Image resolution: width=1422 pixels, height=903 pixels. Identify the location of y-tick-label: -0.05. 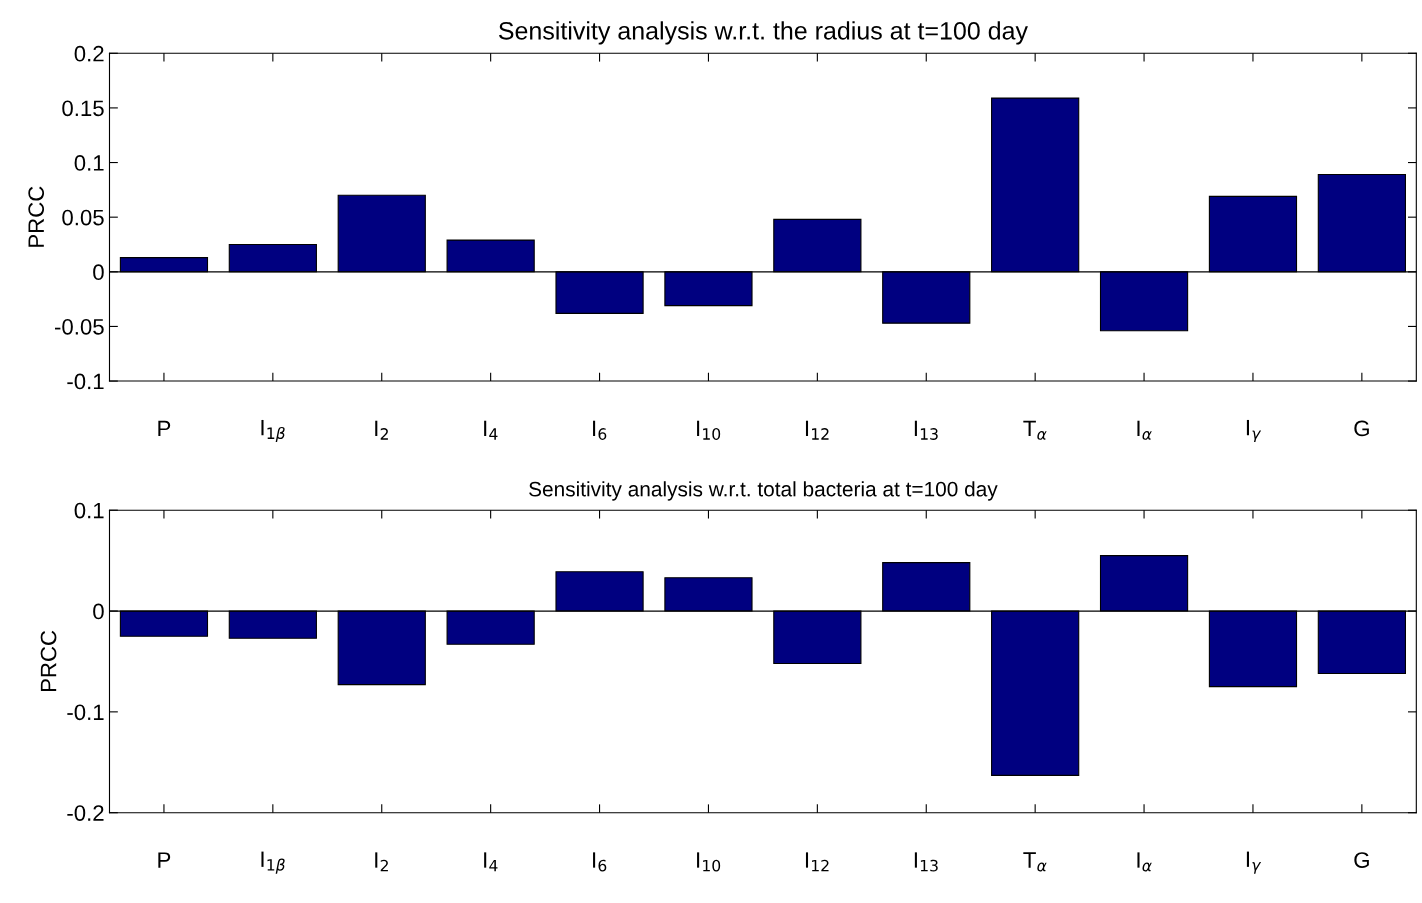
(79, 326).